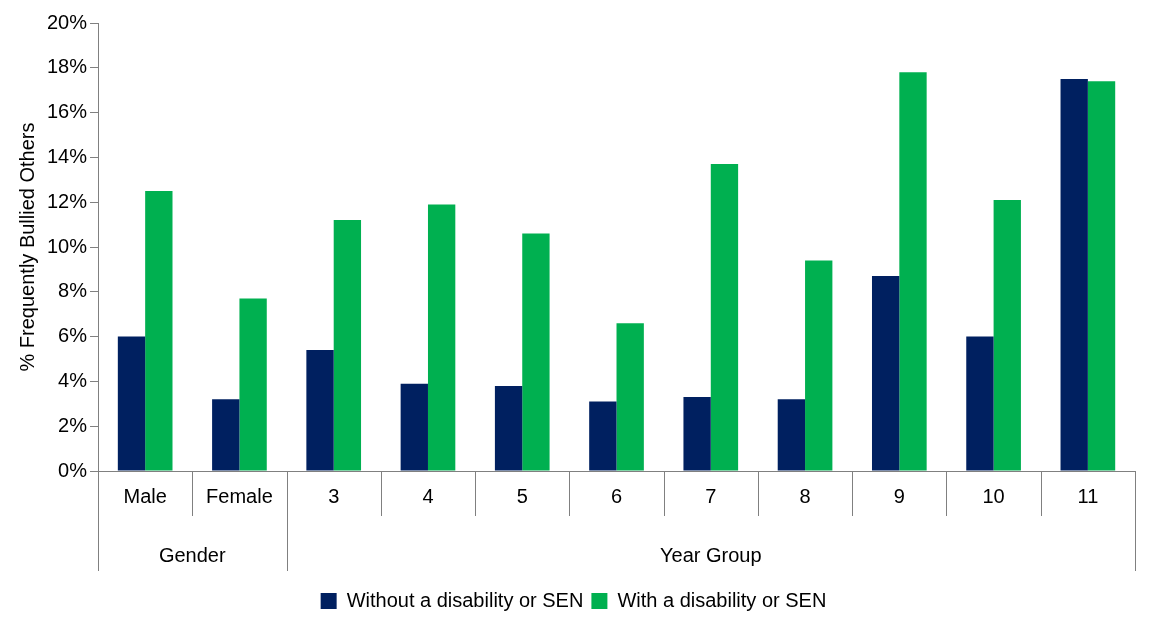 Image resolution: width=1153 pixels, height=629 pixels. What do you see at coordinates (26, 247) in the screenshot?
I see `y-axis-title: % Frequently Bullied Others` at bounding box center [26, 247].